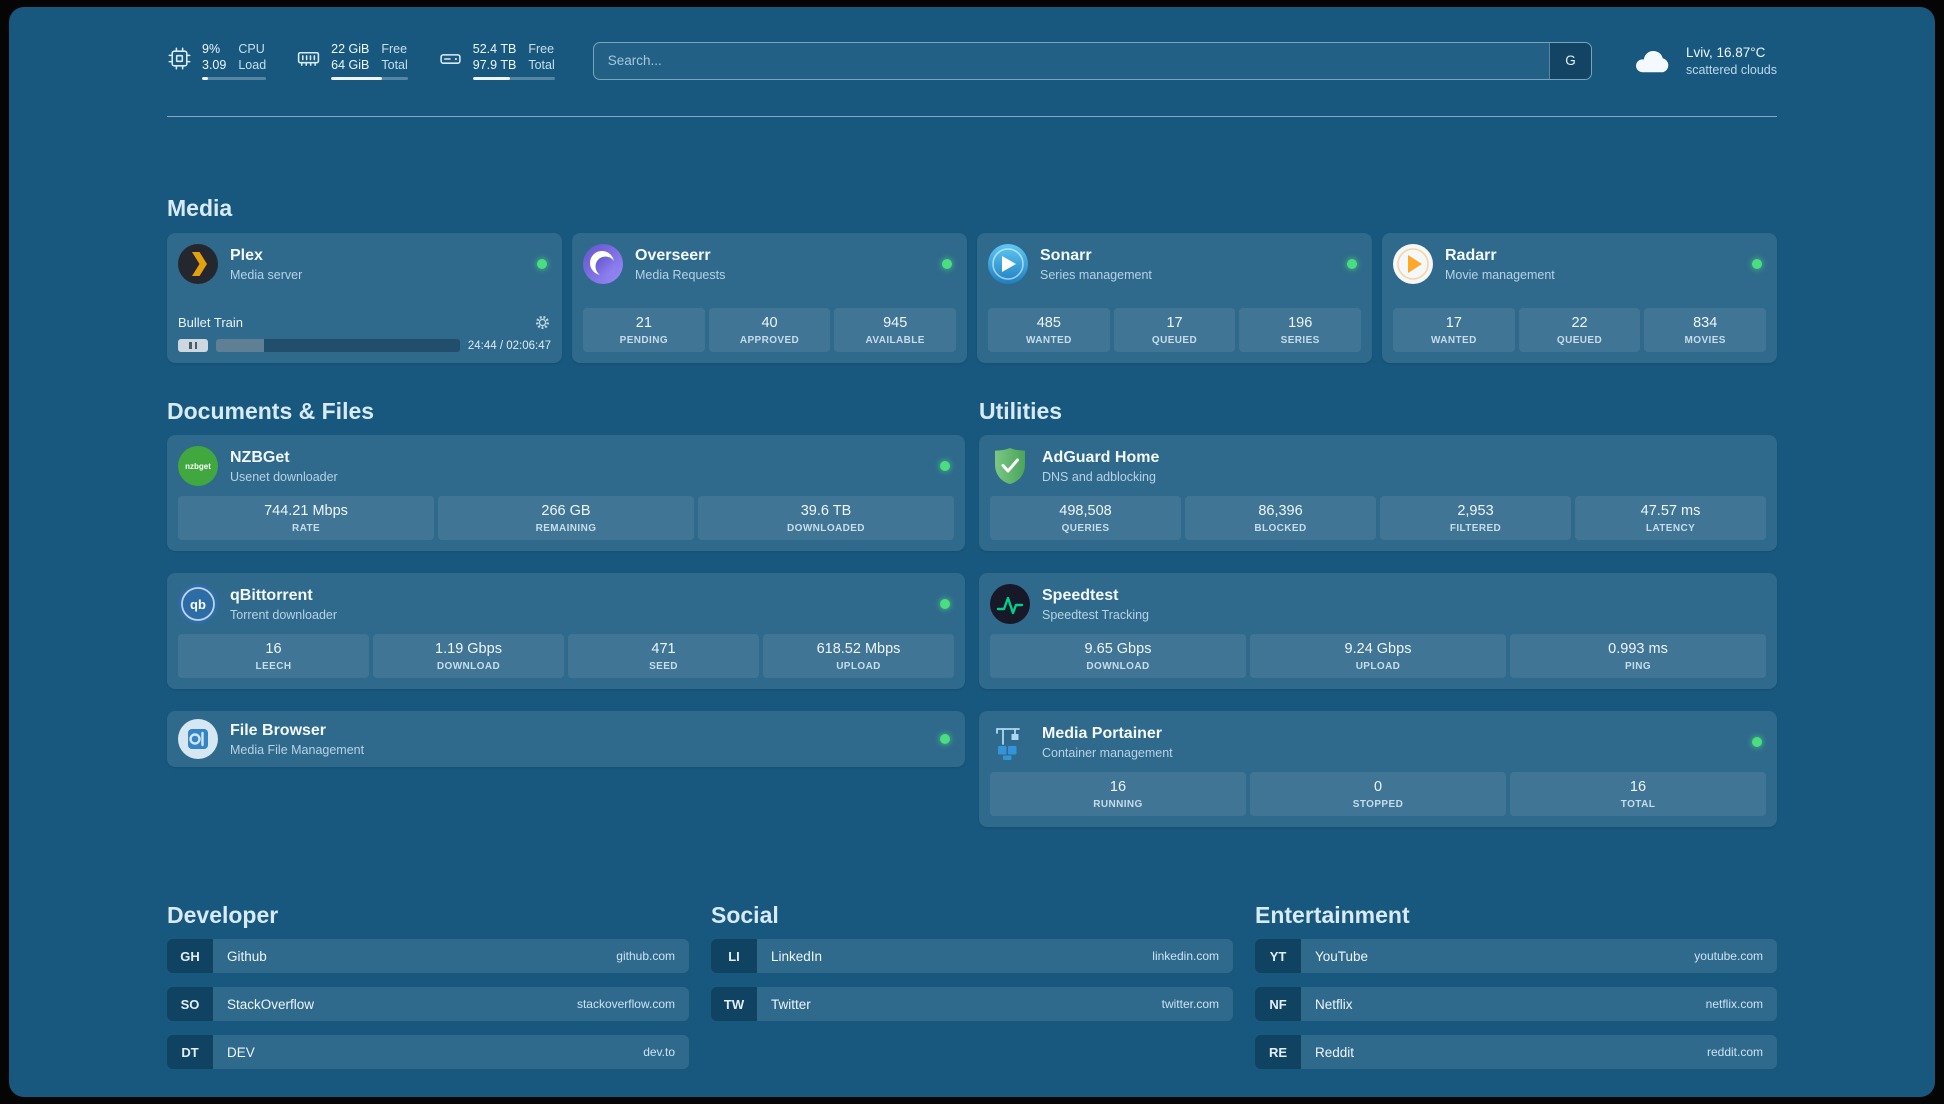 This screenshot has width=1944, height=1104. I want to click on service-name: Sonarr, so click(1066, 255).